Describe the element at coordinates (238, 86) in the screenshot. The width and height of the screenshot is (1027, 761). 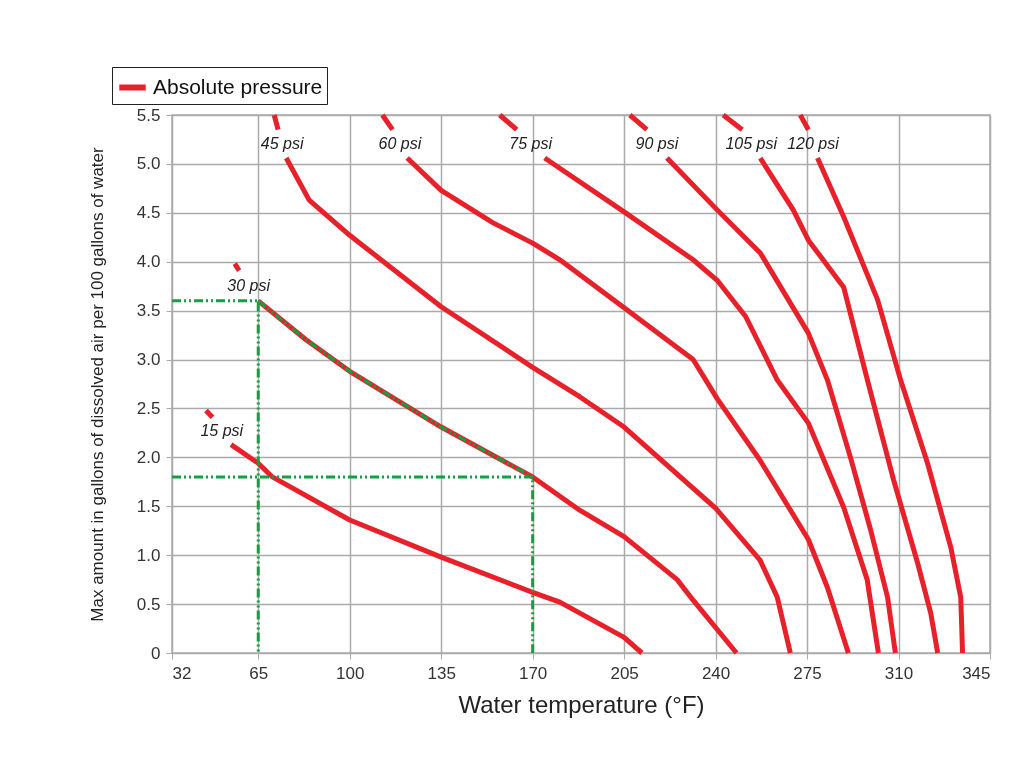
I see `legend-title: Absolute pressure` at that location.